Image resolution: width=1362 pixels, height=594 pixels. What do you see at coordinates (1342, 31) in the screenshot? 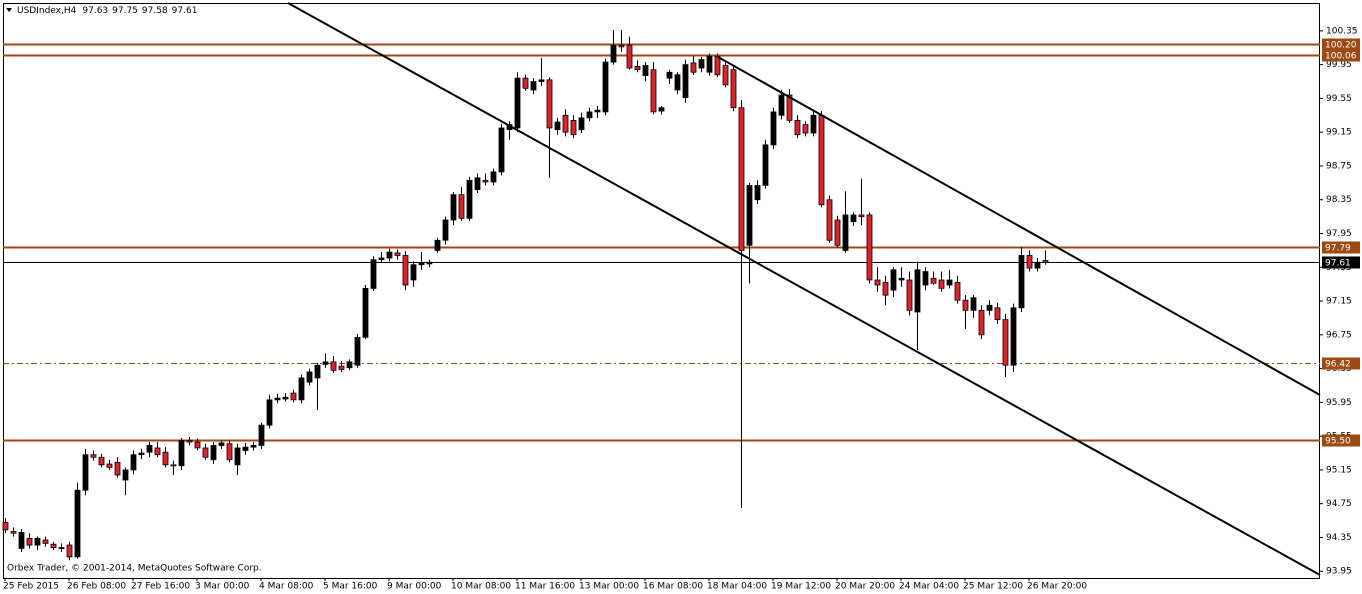
I see `y-tick-label: 100.35` at bounding box center [1342, 31].